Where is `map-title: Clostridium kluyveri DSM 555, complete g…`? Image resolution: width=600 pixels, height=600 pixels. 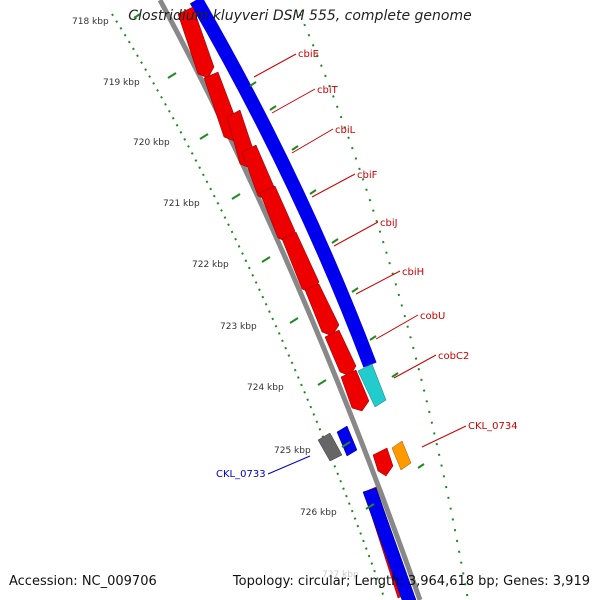 map-title: Clostridium kluyveri DSM 555, complete g… is located at coordinates (300, 16).